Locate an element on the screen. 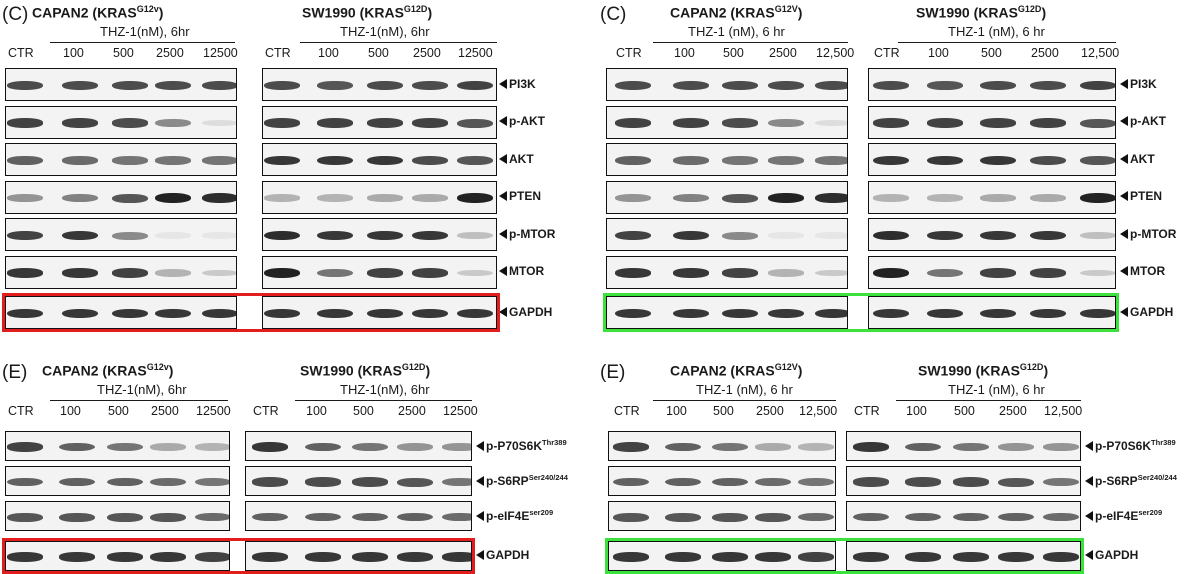 This screenshot has width=1189, height=574. lane-label: 12500 is located at coordinates (475, 53).